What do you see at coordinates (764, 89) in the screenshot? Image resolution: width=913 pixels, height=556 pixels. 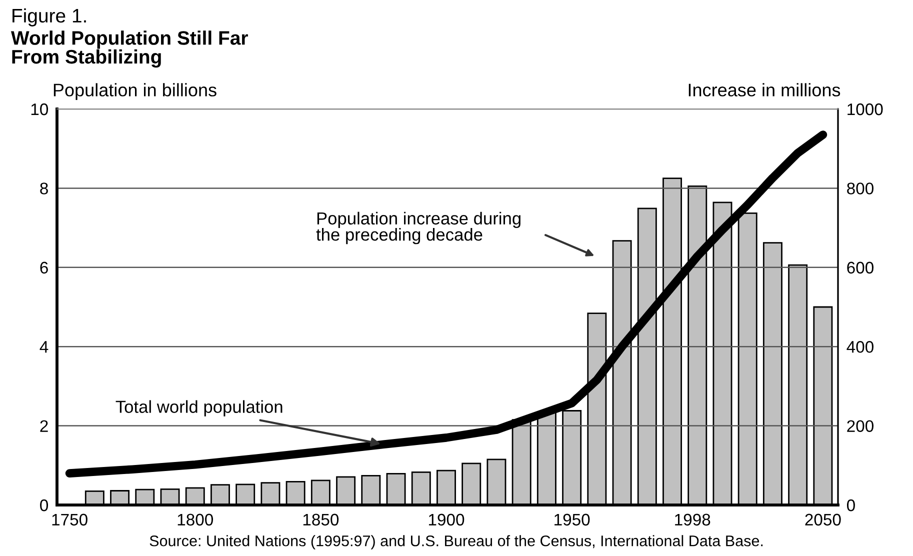 I see `y2-axis-title: Increase in millions` at bounding box center [764, 89].